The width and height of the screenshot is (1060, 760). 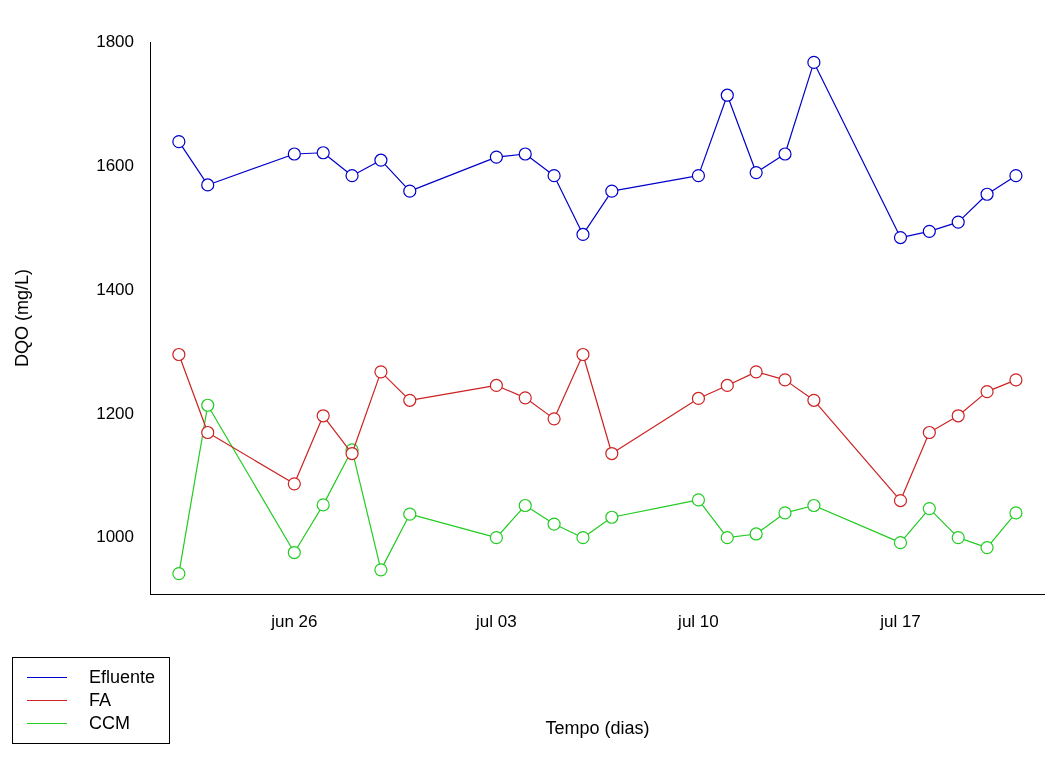 What do you see at coordinates (496, 621) in the screenshot?
I see `x-tick-label: jul 03` at bounding box center [496, 621].